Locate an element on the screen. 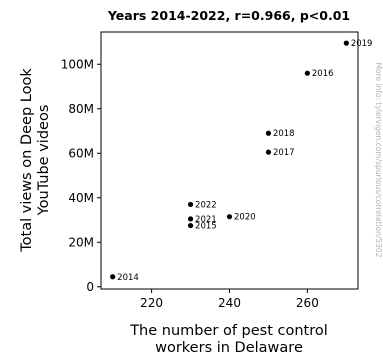 The width and height of the screenshot is (383, 356). data-point-2021 is located at coordinates (190, 219).